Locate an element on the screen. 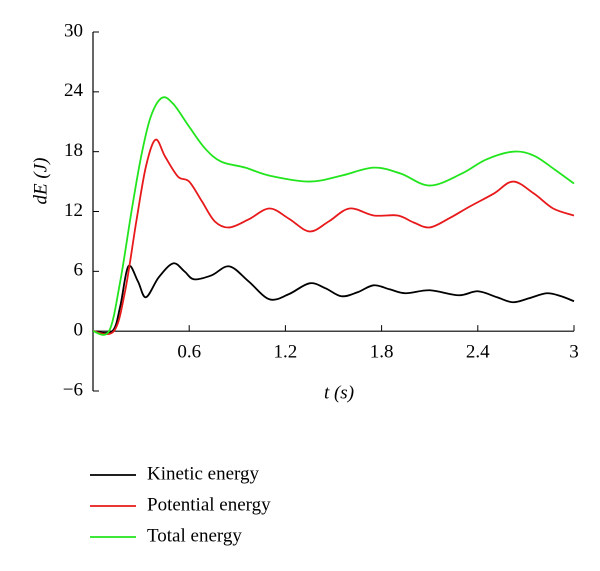 This screenshot has width=600, height=571. legend-label: Total energy is located at coordinates (194, 535).